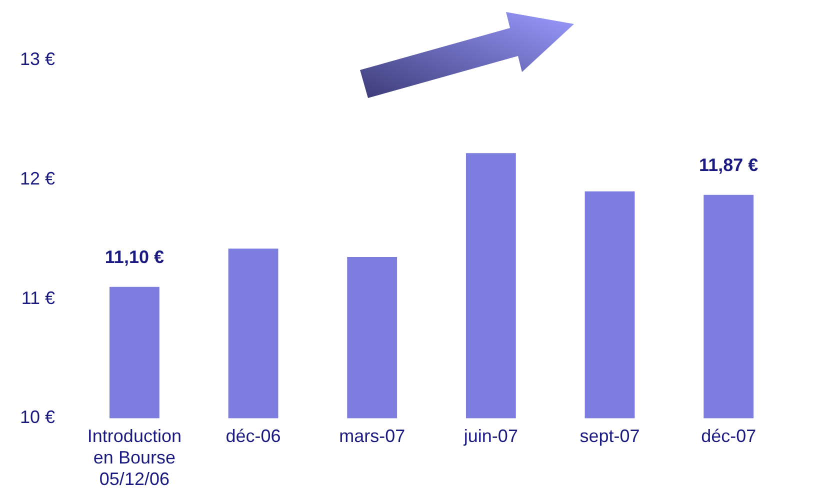 This screenshot has height=499, width=818. What do you see at coordinates (38, 417) in the screenshot?
I see `y-tick-label: 10 €` at bounding box center [38, 417].